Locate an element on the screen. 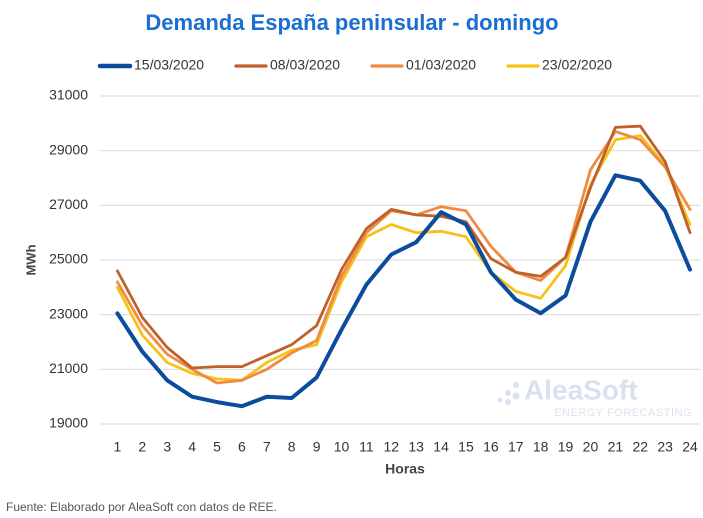  x-tick-label: 7 is located at coordinates (267, 447).